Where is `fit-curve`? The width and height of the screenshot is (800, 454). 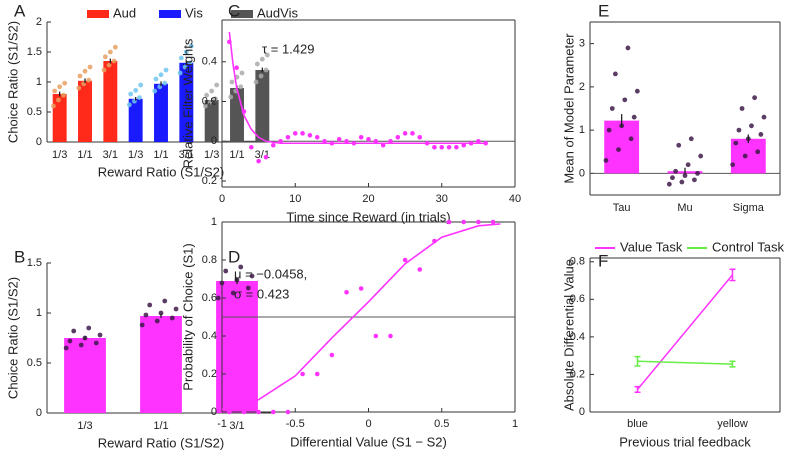 fit-curve is located at coordinates (357, 88).